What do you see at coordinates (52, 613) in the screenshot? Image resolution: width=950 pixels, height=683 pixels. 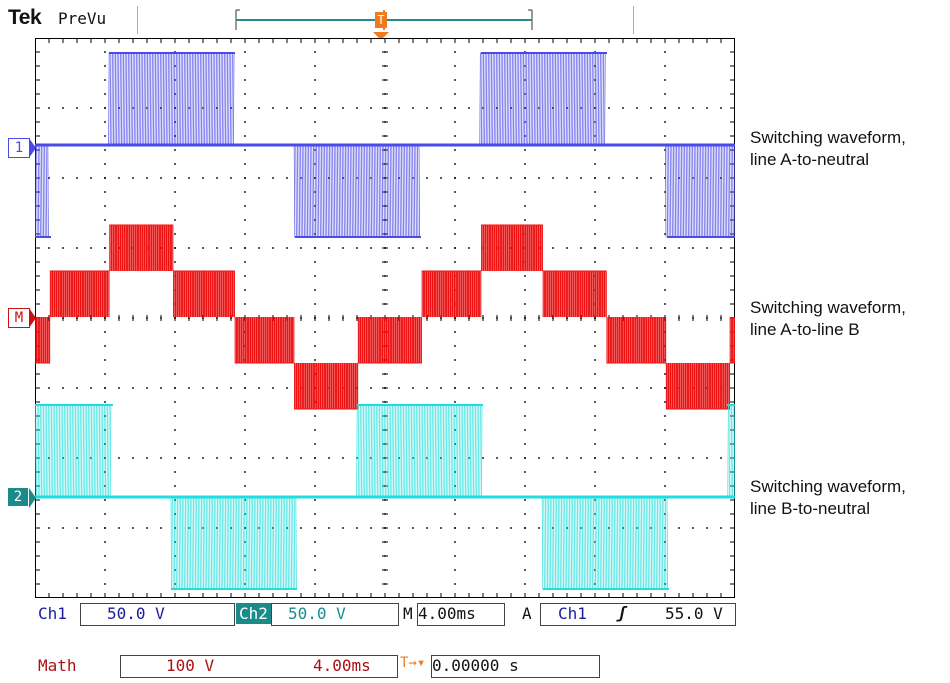 I see `ch1-label: Ch1` at bounding box center [52, 613].